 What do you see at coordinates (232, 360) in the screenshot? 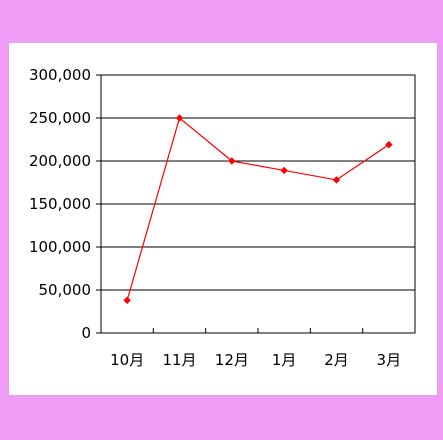
I see `x-tick-label: 12月` at bounding box center [232, 360].